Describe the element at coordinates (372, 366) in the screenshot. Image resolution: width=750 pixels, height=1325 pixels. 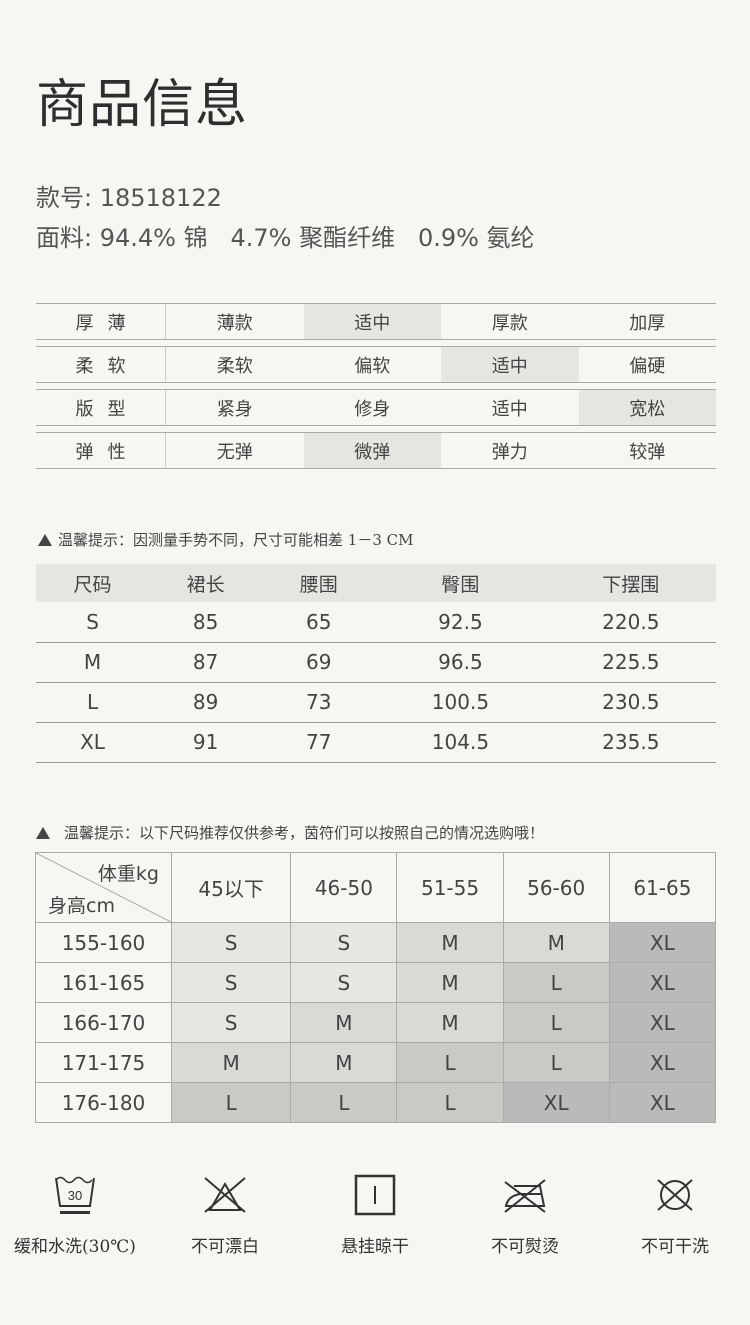
I see `attribute-option: 偏软` at that location.